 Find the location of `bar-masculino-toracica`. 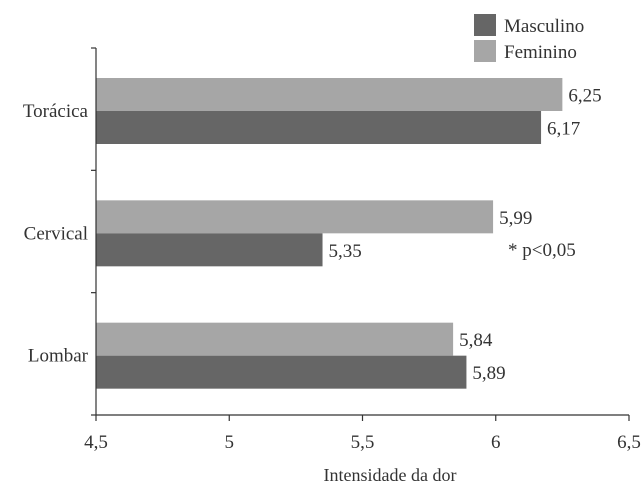

bar-masculino-toracica is located at coordinates (319, 127).